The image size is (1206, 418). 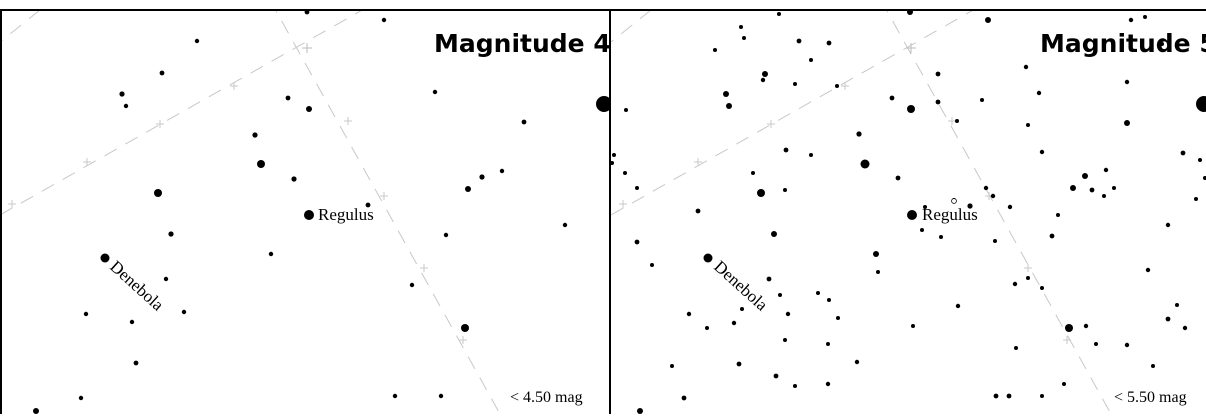 I want to click on magnitude-limit-label: < 5.50 mag, so click(x=1150, y=397).